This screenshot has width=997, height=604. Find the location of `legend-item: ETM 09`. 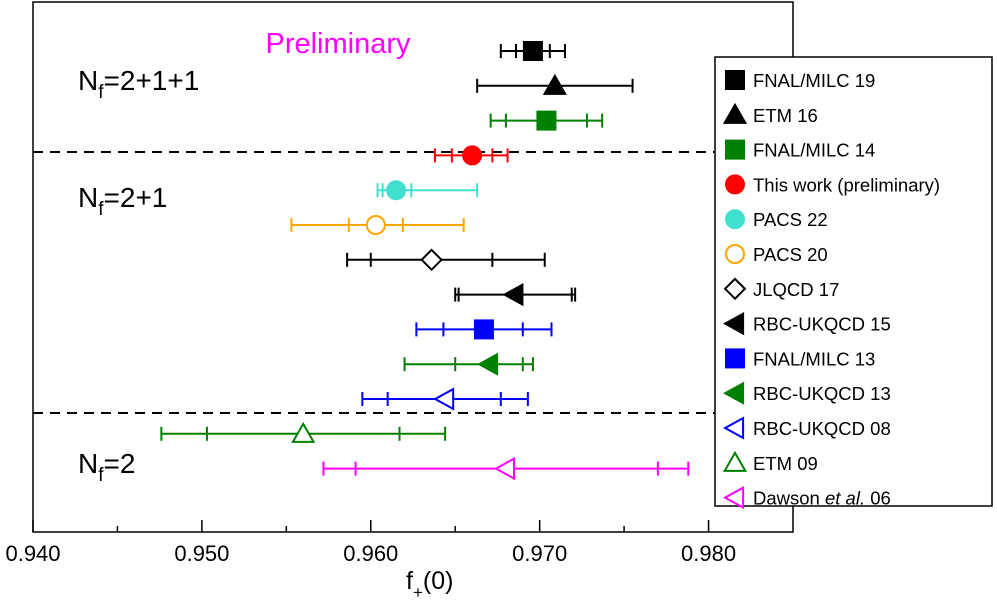

legend-item: ETM 09 is located at coordinates (770, 462).